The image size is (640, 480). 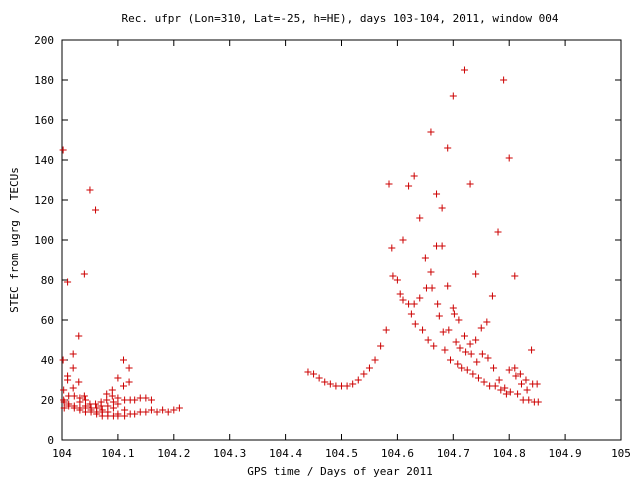 I want to click on y-tick-label: 60, so click(x=47, y=320).